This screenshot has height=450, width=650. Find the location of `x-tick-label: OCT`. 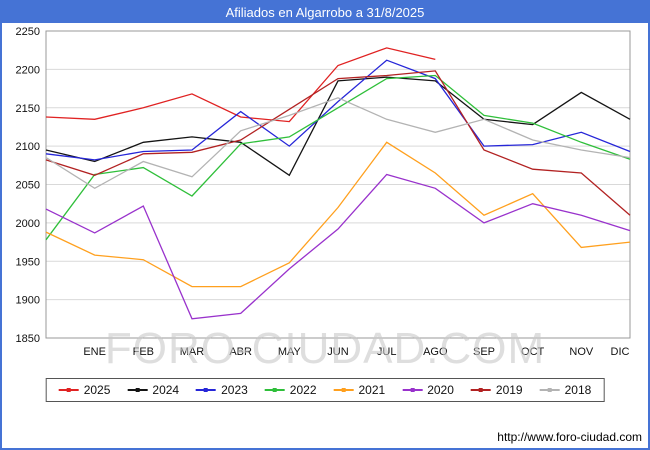

x-tick-label: OCT is located at coordinates (533, 352).